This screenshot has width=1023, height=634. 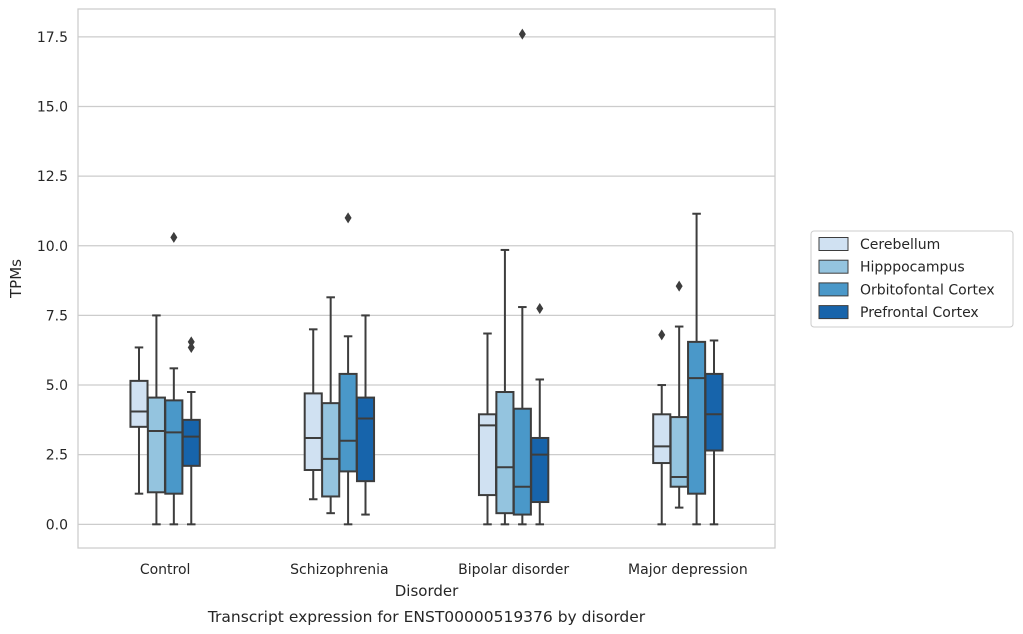 What do you see at coordinates (52, 177) in the screenshot?
I see `y-tick-label: 12.5` at bounding box center [52, 177].